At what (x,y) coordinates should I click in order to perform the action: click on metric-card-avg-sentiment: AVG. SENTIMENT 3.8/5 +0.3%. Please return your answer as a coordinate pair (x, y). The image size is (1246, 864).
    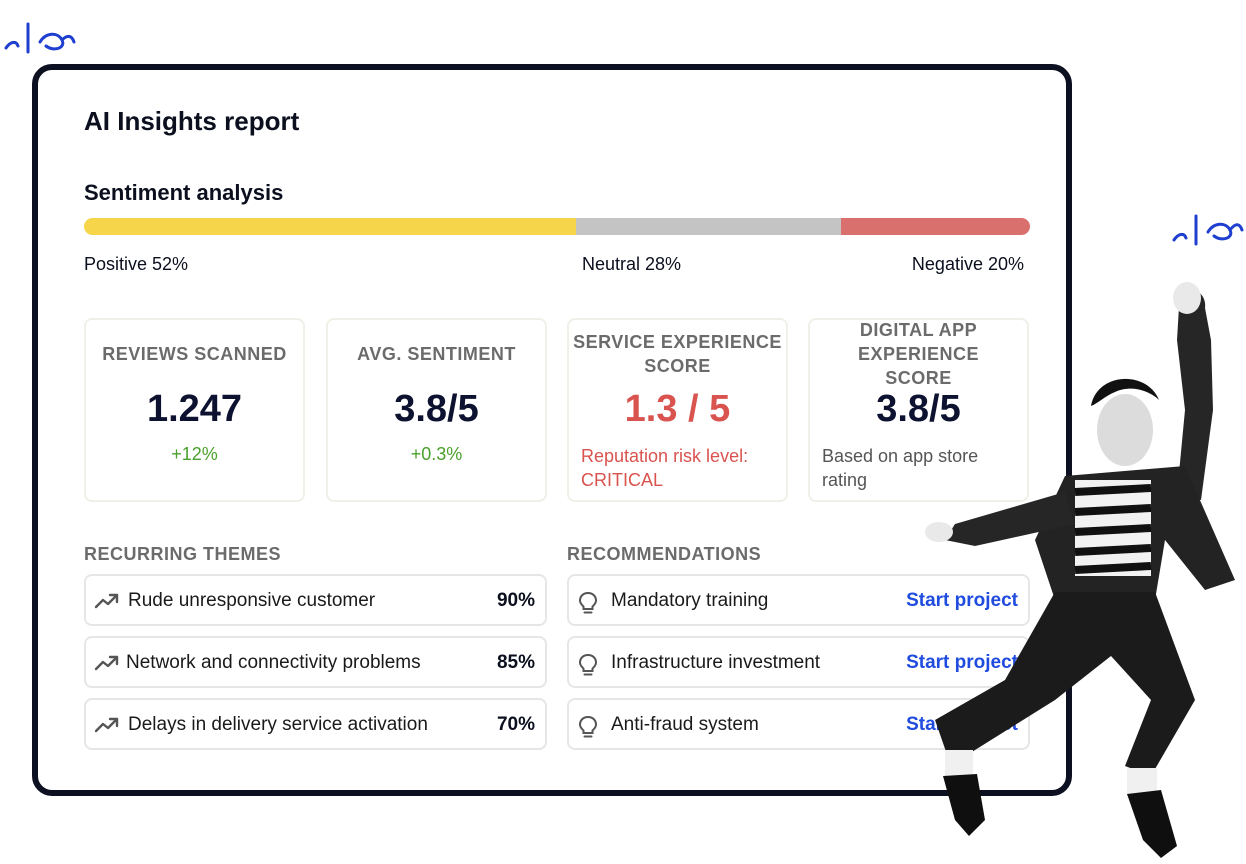
    Looking at the image, I should click on (436, 410).